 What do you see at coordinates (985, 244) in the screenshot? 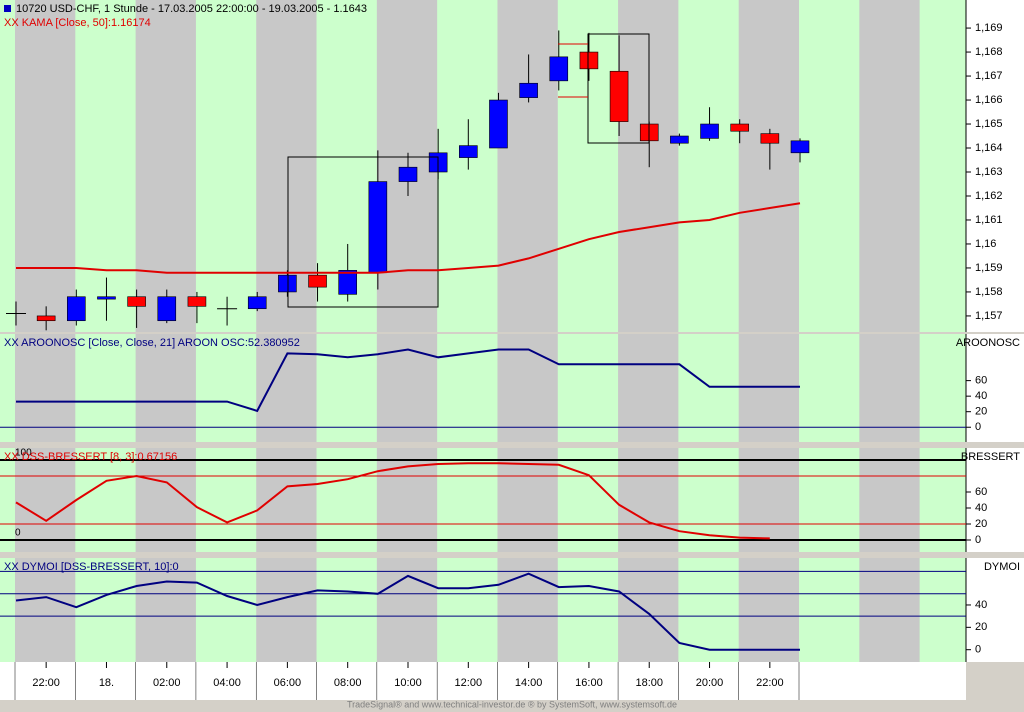
I see `y-tick-label: 1,16` at bounding box center [985, 244].